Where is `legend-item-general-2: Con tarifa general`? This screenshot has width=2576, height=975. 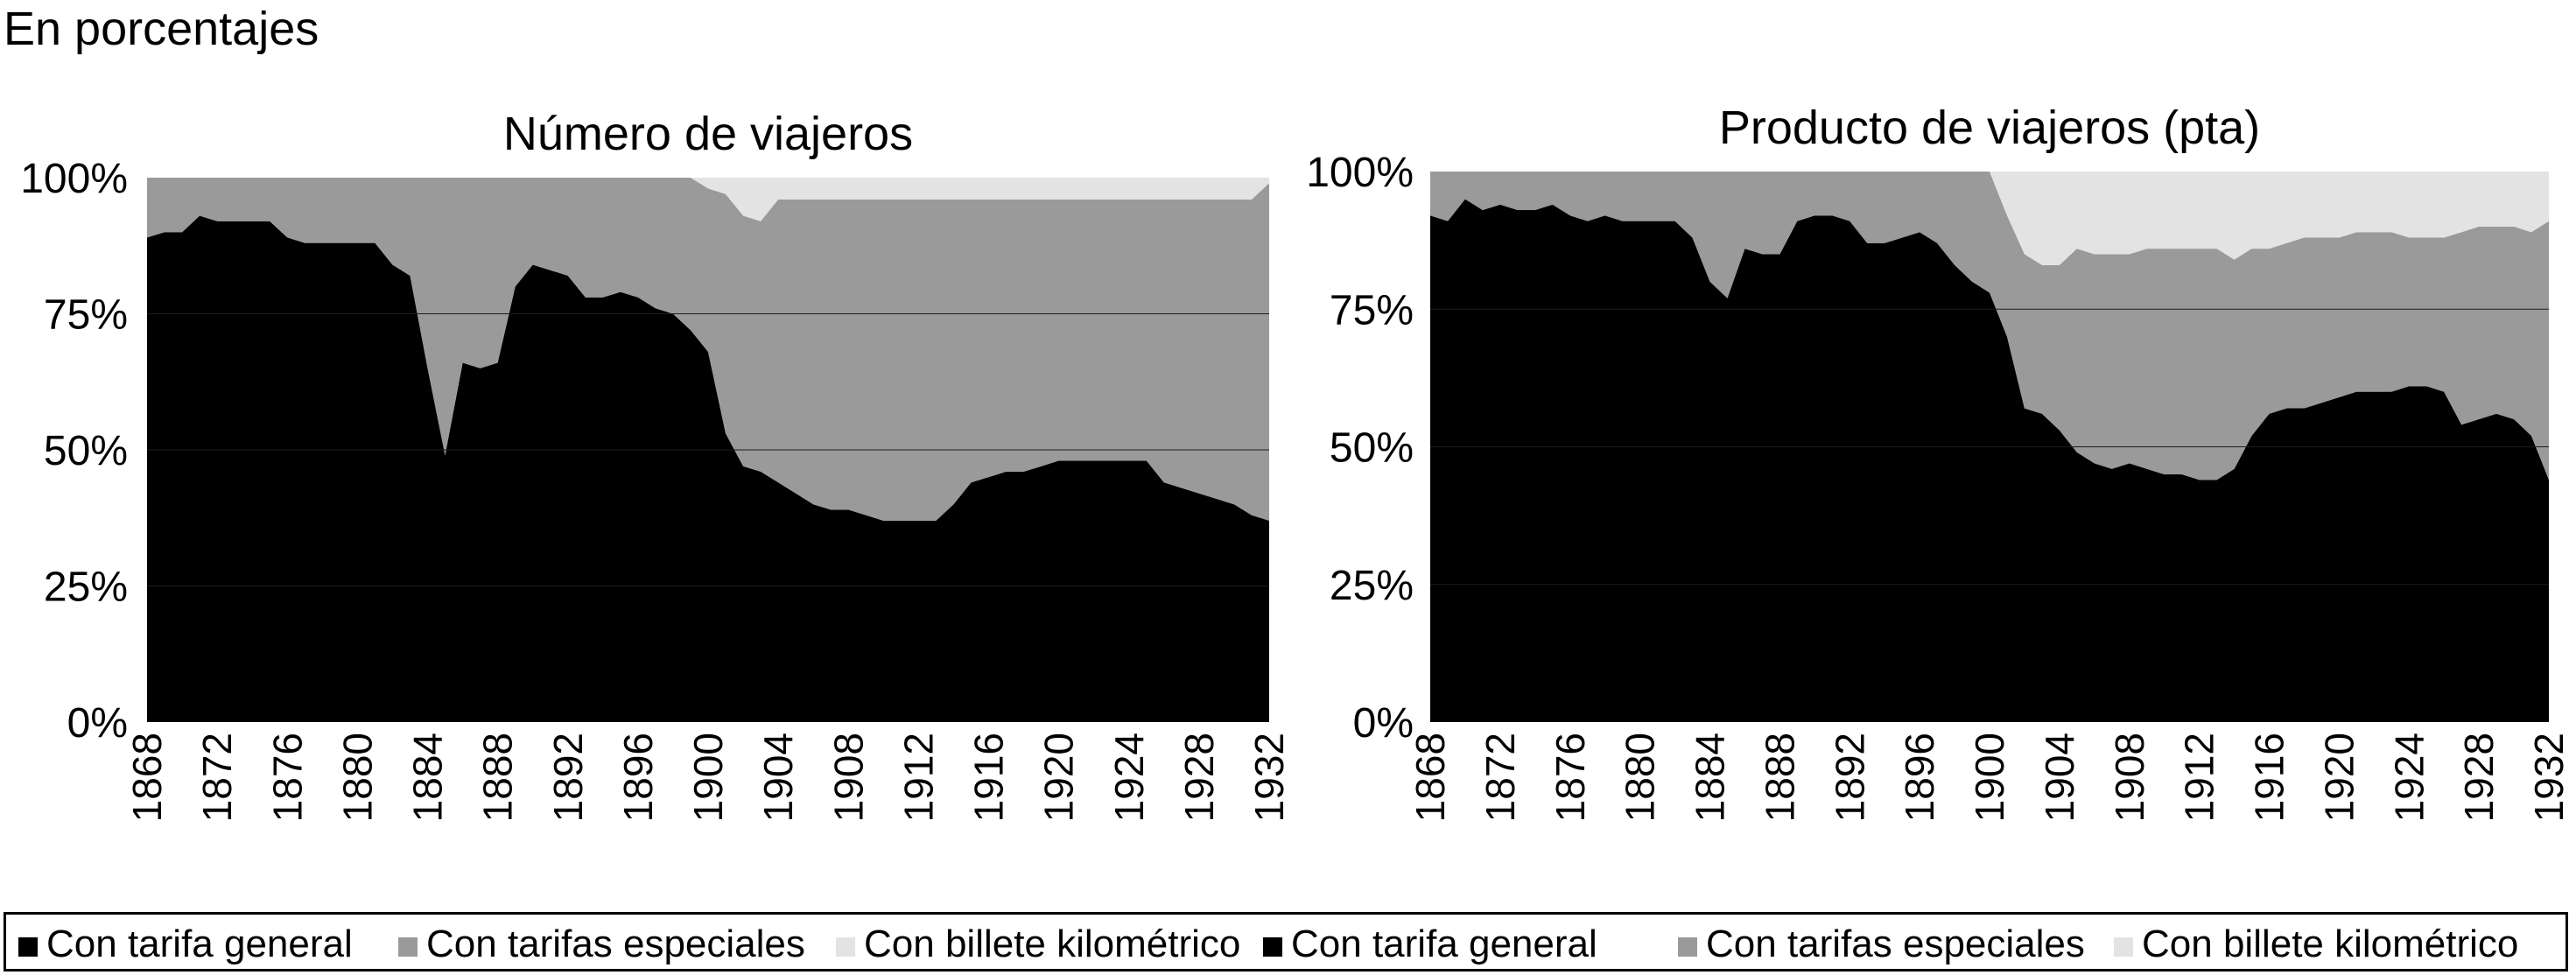 legend-item-general-2: Con tarifa general is located at coordinates (1430, 944).